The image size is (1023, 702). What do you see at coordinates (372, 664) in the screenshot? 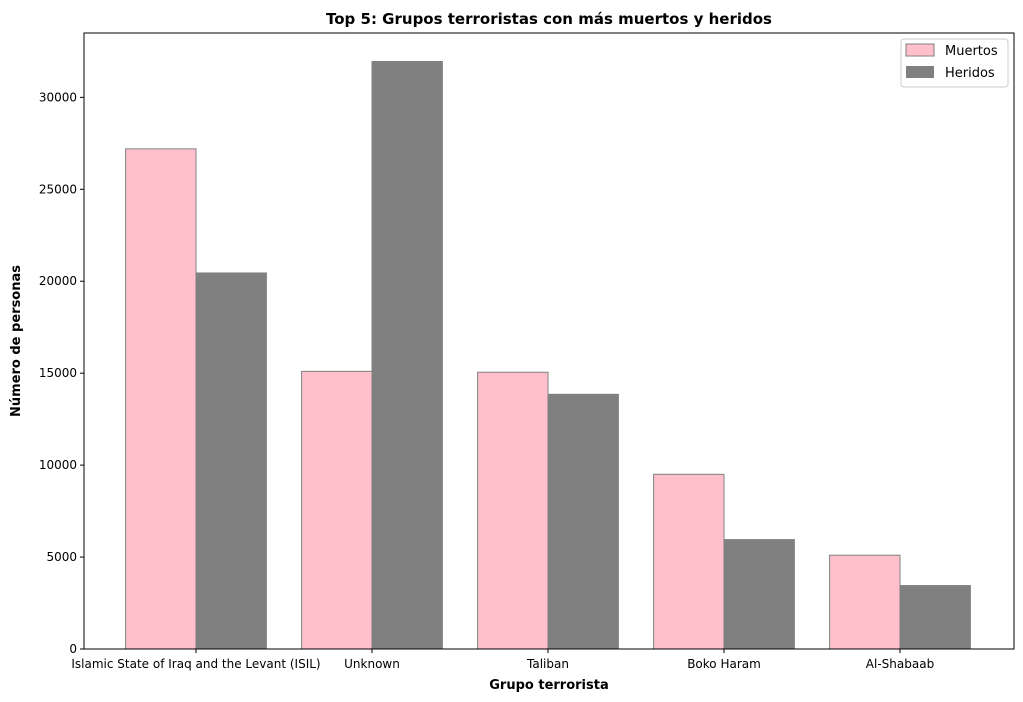
I see `x-tick-label: Unknown` at bounding box center [372, 664].